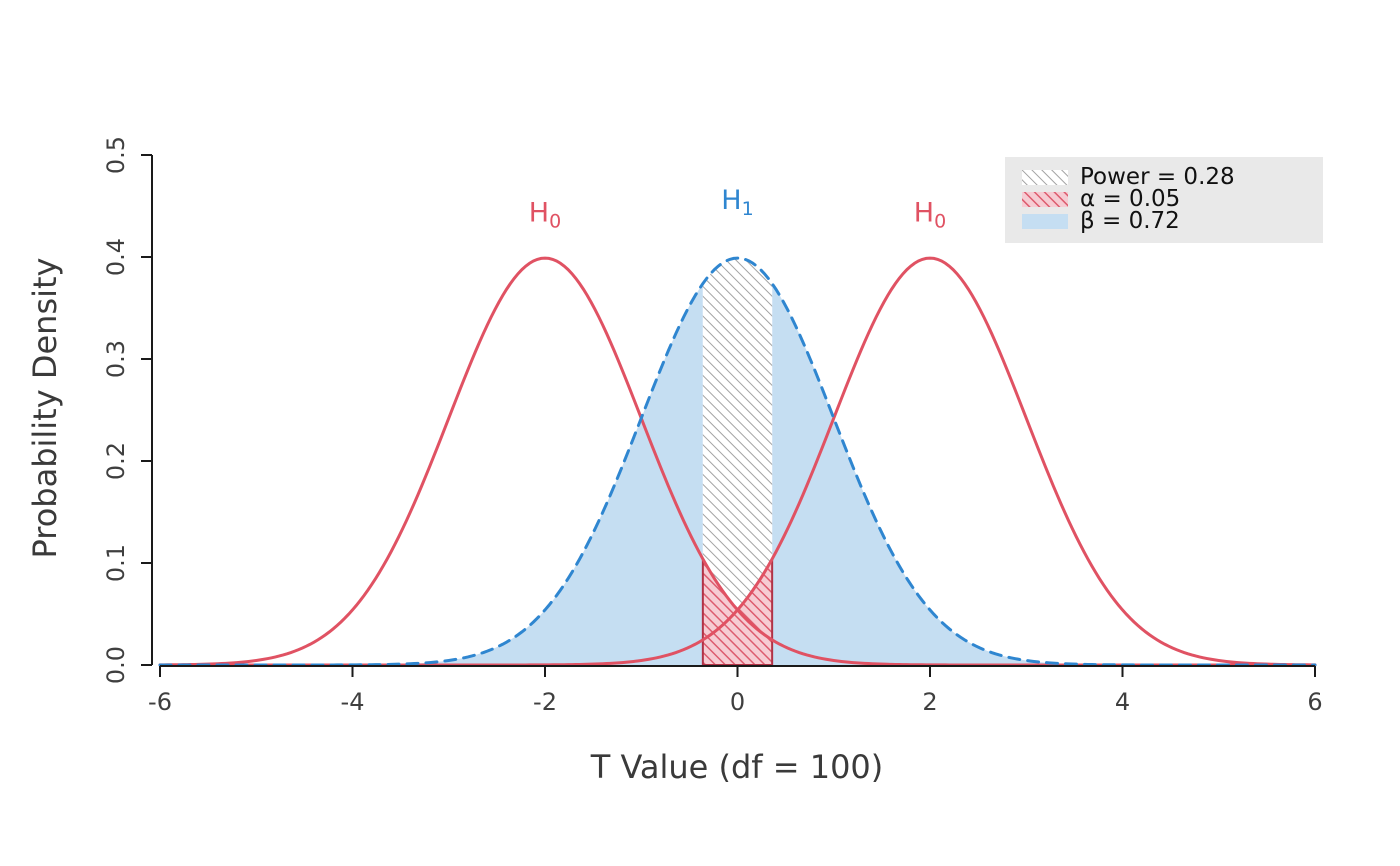 The width and height of the screenshot is (1400, 866). Describe the element at coordinates (116, 563) in the screenshot. I see `y-tick-label: 0.1` at that location.